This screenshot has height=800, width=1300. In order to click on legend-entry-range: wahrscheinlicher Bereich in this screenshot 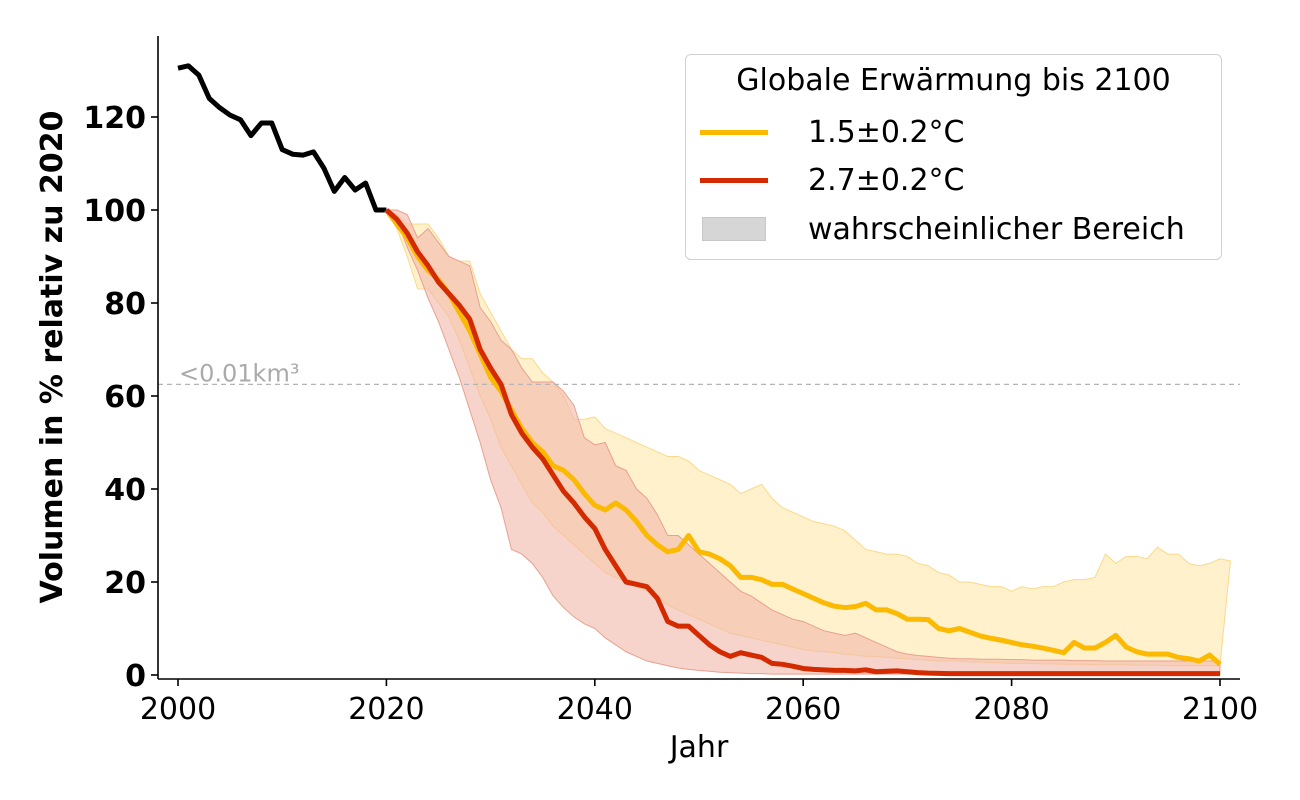, I will do `click(942, 229)`.